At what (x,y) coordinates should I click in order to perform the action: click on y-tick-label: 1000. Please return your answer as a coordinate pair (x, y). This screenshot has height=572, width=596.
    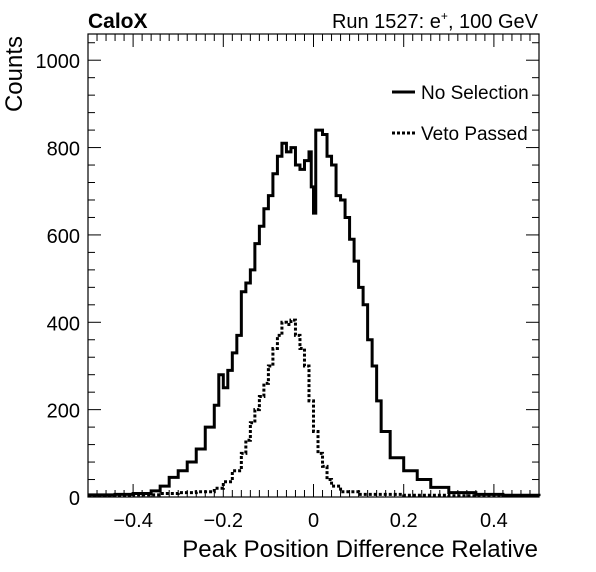
    Looking at the image, I should click on (58, 62).